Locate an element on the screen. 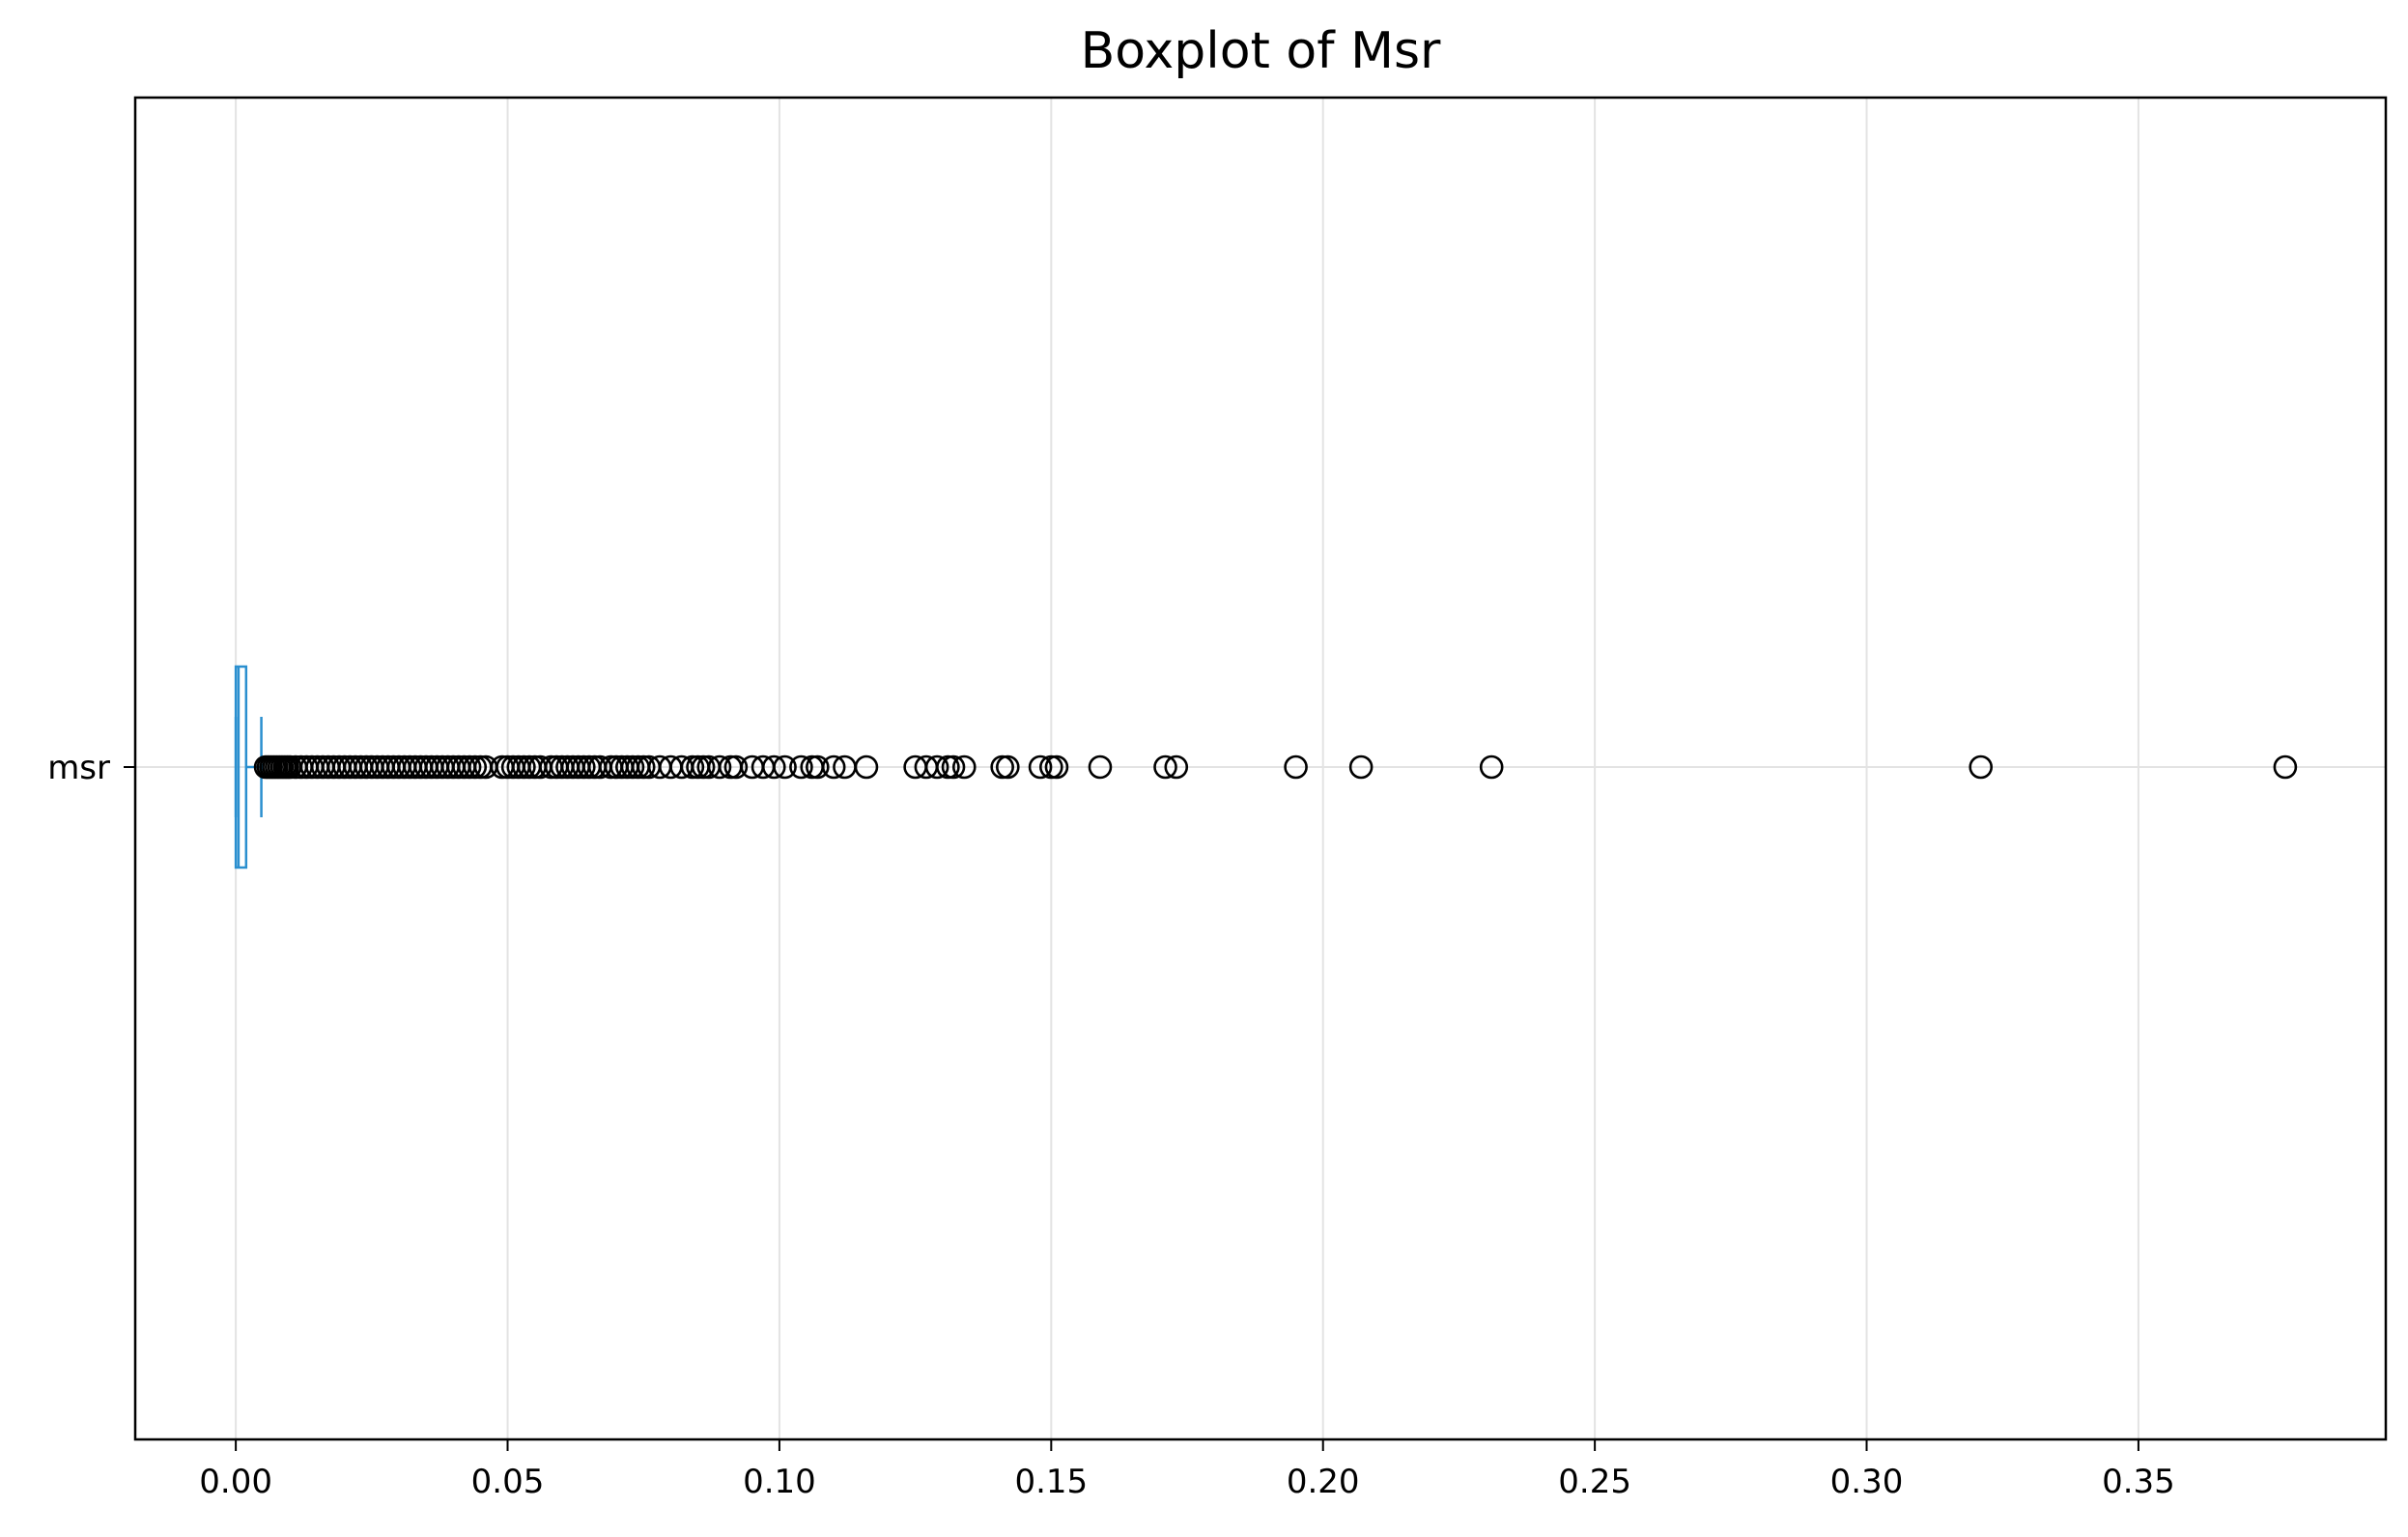 Image resolution: width=2408 pixels, height=1537 pixels. outlier-group is located at coordinates (1275, 767).